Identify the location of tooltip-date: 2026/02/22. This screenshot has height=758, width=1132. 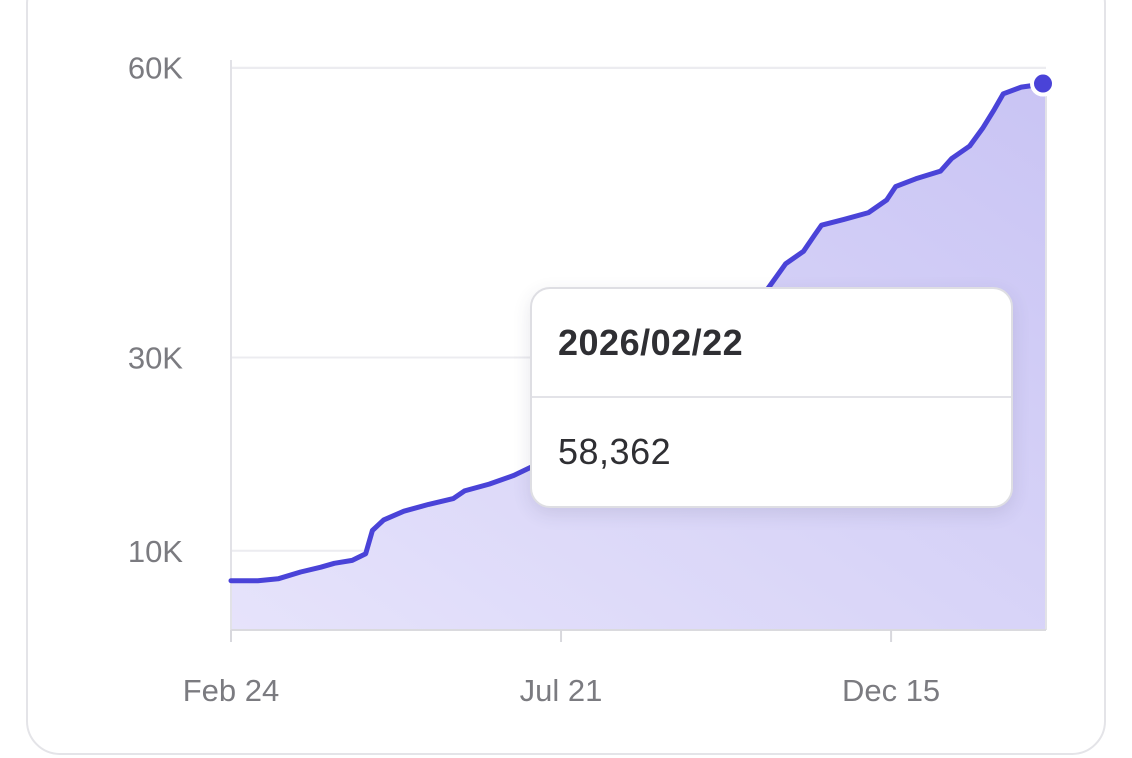
(771, 343).